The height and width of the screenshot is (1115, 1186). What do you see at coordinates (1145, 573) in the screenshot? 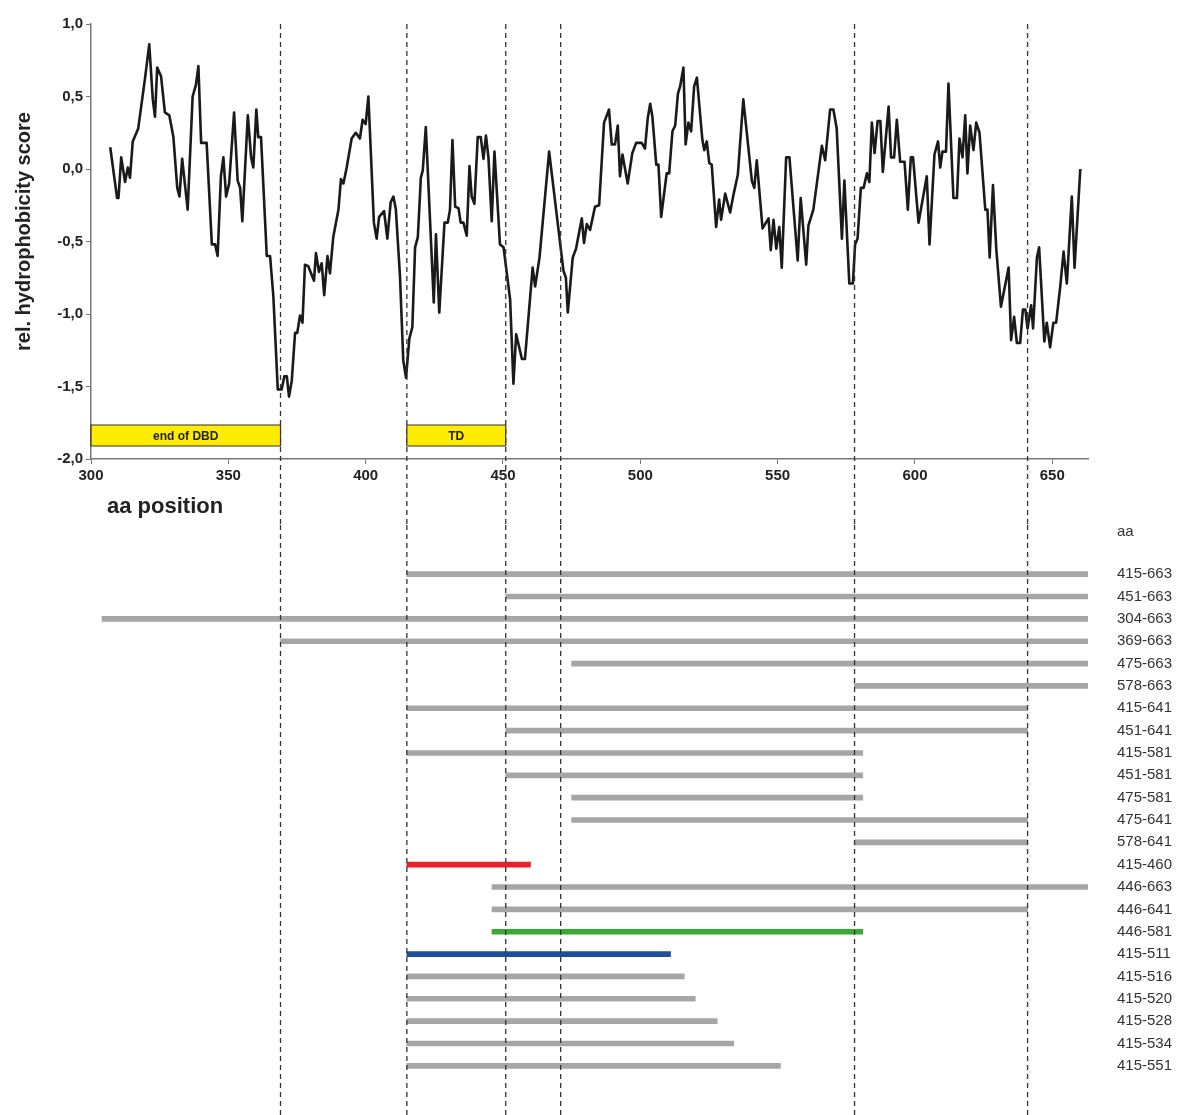
I see `y-tick-label: 415-663` at bounding box center [1145, 573].